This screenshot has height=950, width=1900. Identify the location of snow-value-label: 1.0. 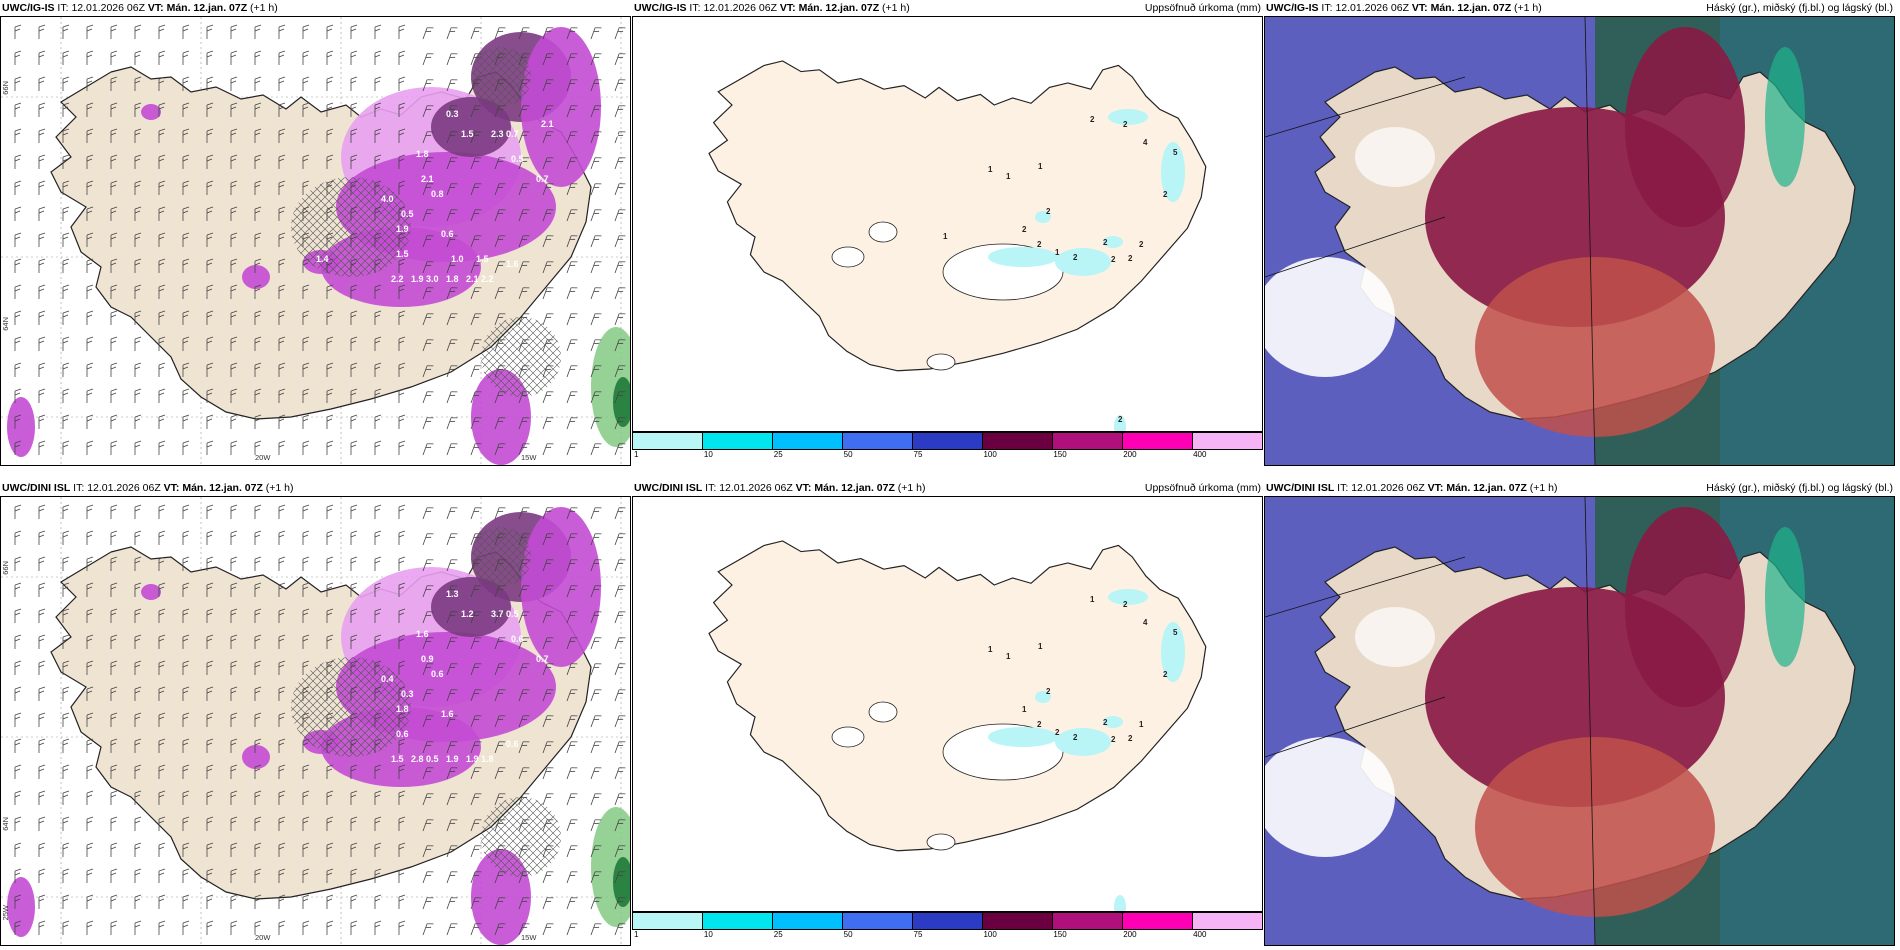
(457, 259).